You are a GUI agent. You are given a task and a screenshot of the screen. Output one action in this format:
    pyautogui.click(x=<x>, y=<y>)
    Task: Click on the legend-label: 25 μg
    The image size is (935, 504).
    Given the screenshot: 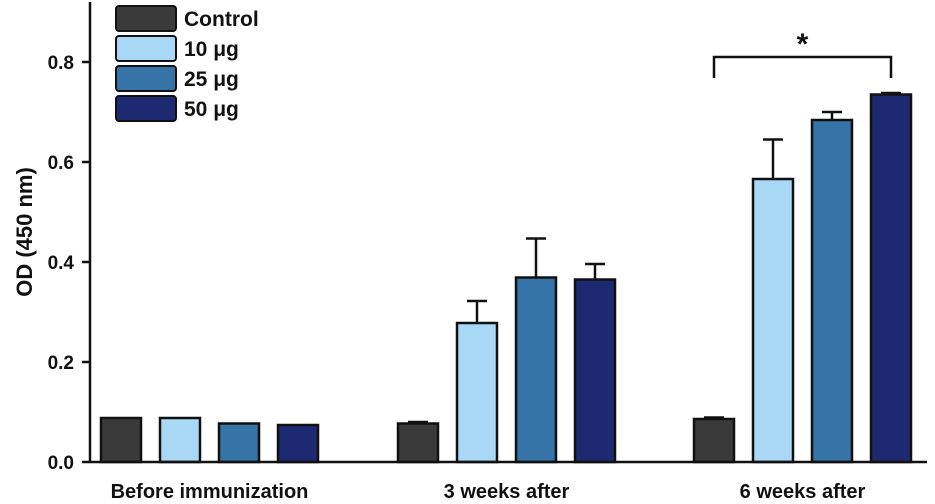 What is the action you would take?
    pyautogui.click(x=211, y=79)
    